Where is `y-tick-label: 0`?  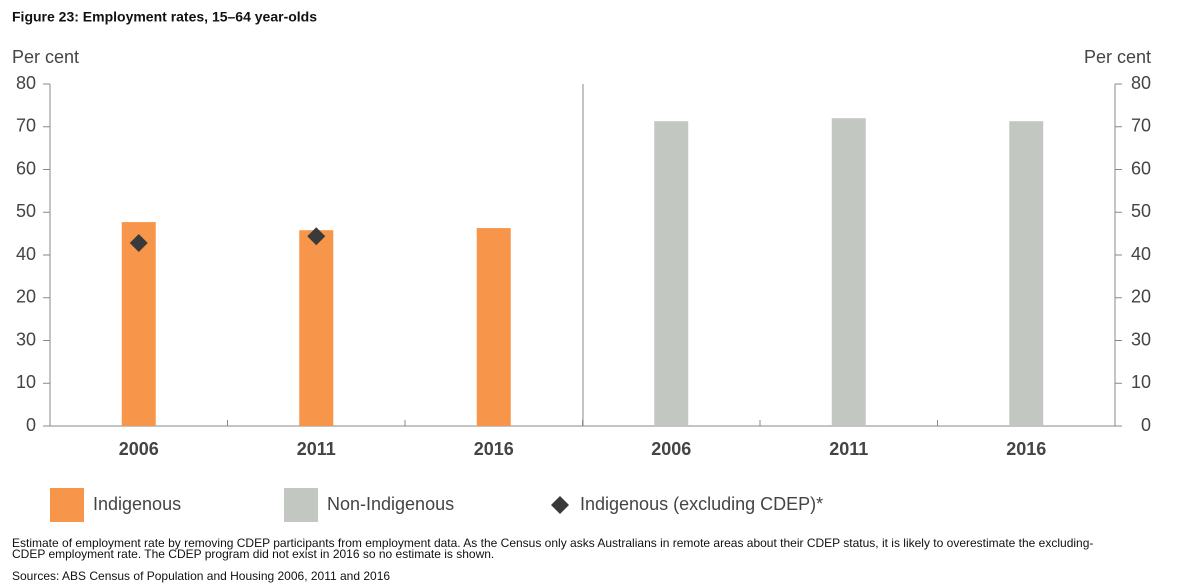 y-tick-label: 0 is located at coordinates (31, 425).